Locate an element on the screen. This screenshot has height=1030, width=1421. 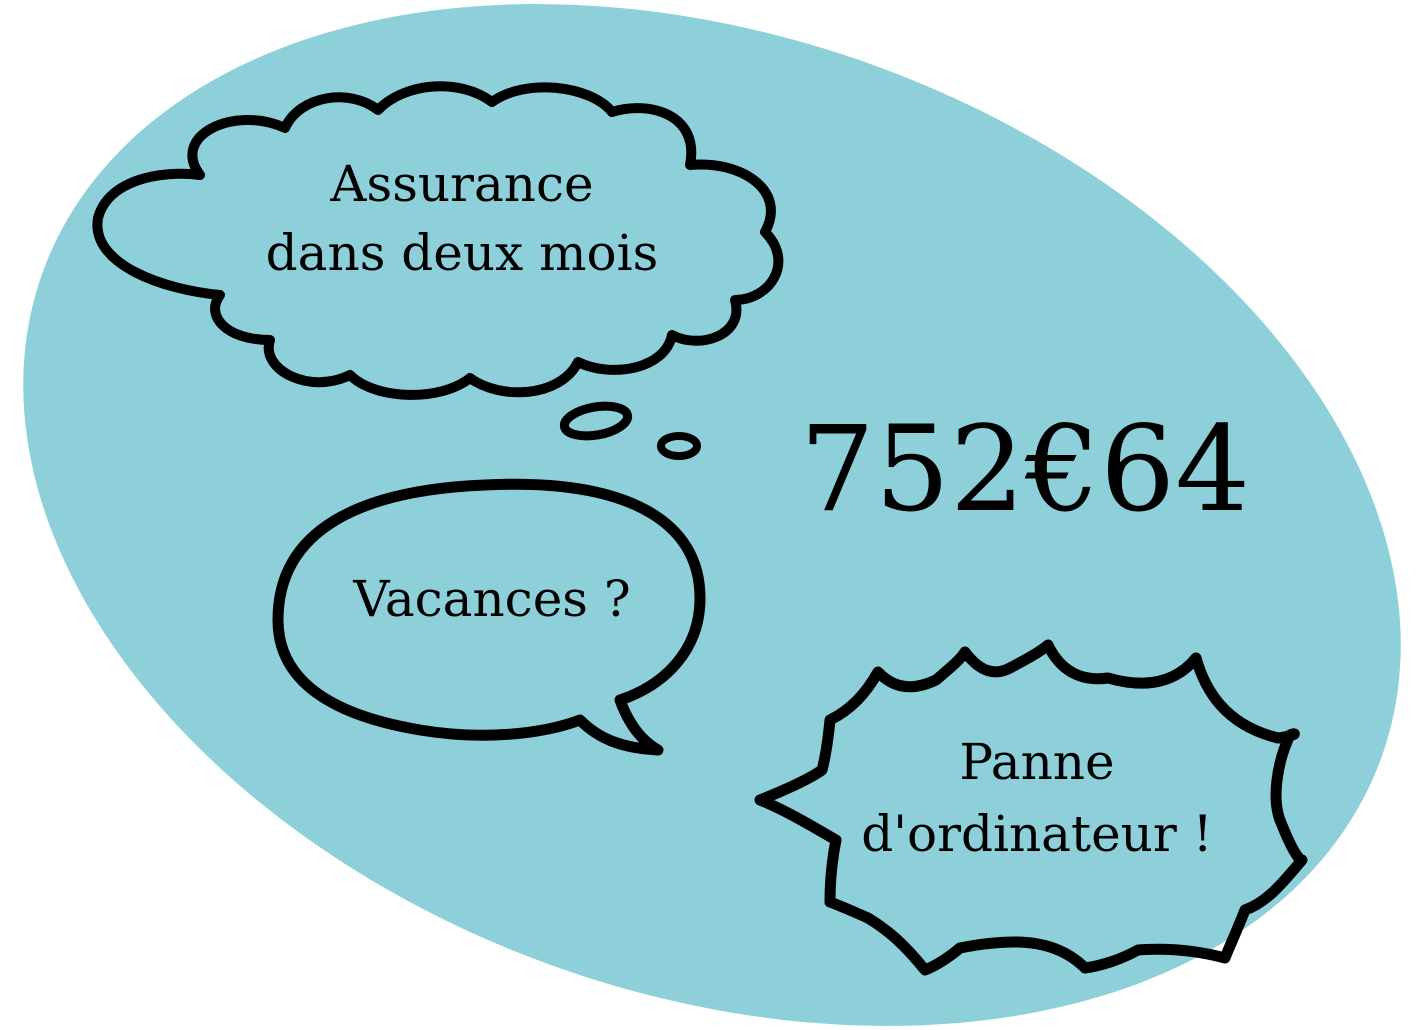
speech-text: Vacances ? is located at coordinates (491, 599).